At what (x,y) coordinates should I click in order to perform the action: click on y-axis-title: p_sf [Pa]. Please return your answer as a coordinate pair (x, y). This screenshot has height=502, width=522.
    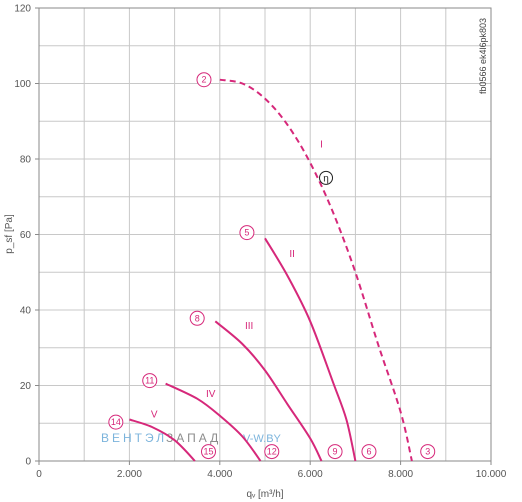
    Looking at the image, I should click on (9, 234).